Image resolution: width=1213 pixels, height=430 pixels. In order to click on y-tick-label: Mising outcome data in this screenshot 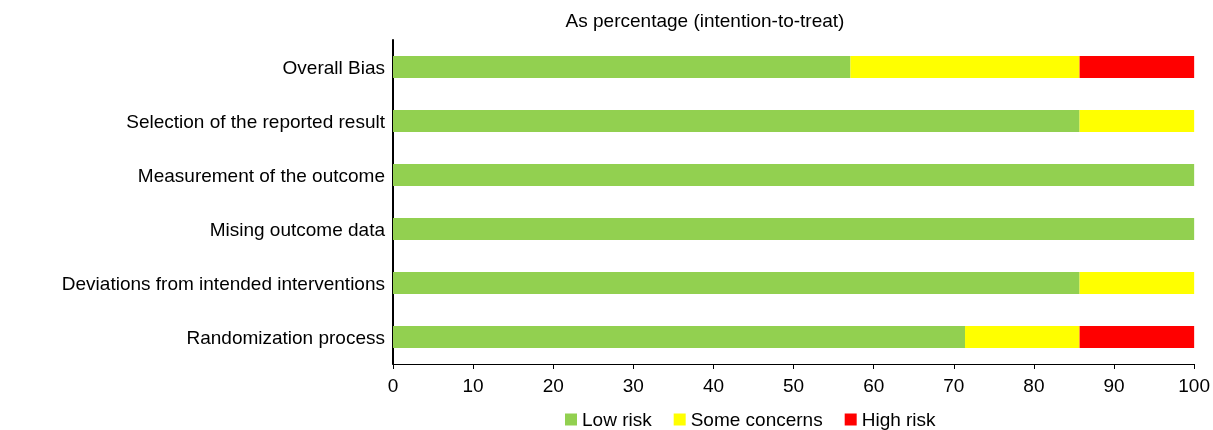, I will do `click(297, 229)`.